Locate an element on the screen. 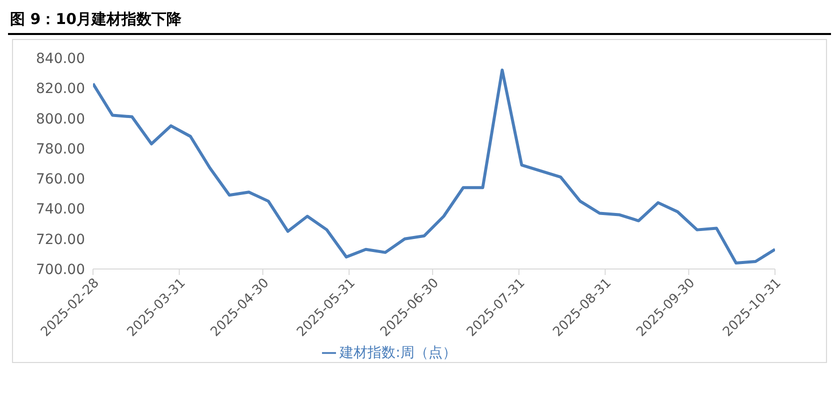  y-tick-label: 820.00 is located at coordinates (60, 89).